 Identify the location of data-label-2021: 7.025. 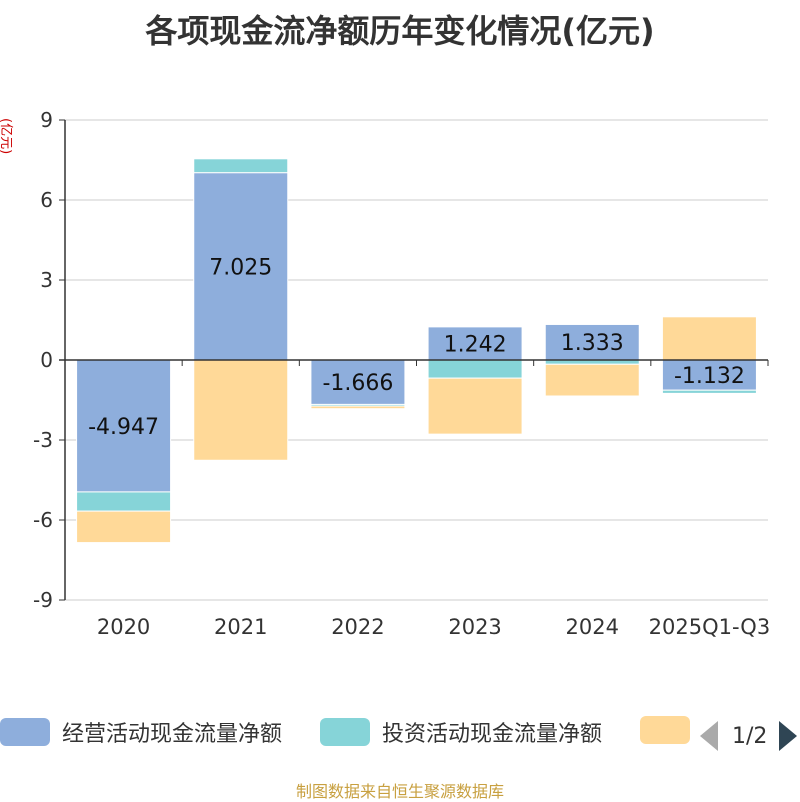
(240, 267).